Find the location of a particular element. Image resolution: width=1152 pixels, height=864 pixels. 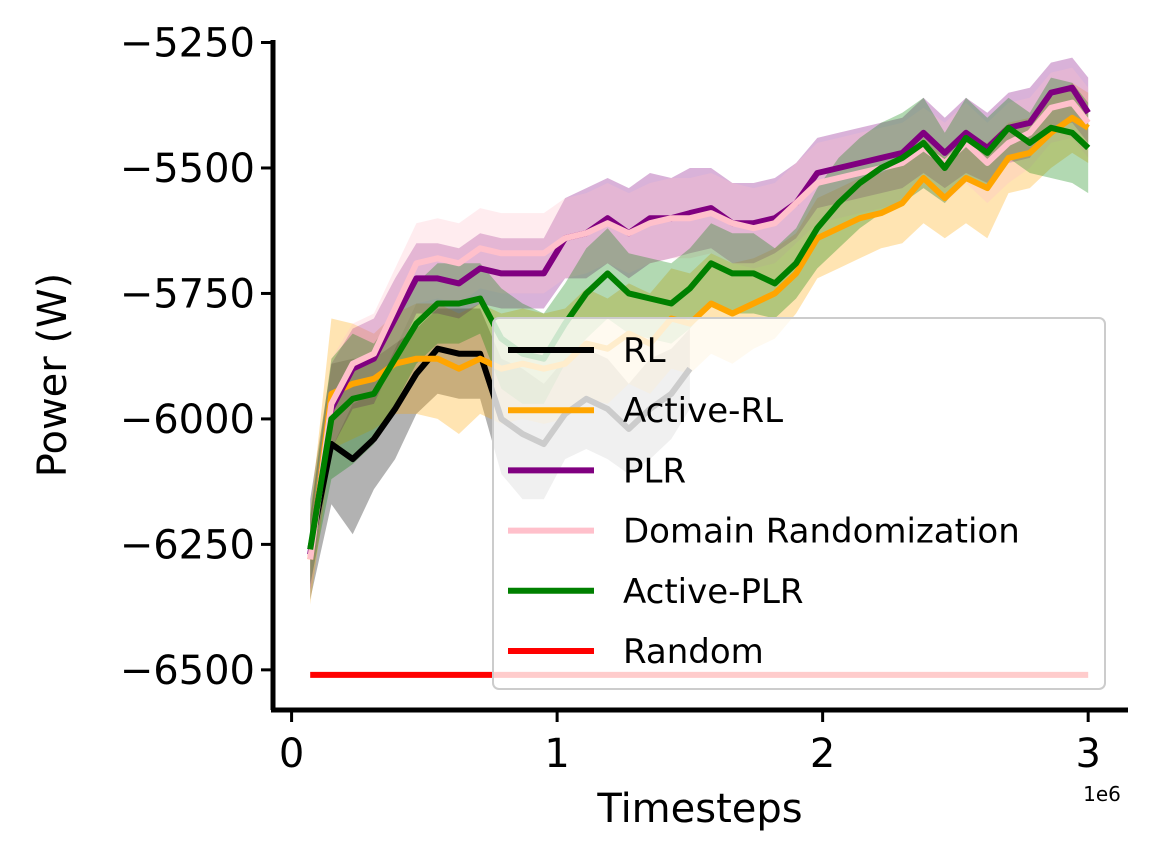

legend-label: PLR is located at coordinates (654, 471).